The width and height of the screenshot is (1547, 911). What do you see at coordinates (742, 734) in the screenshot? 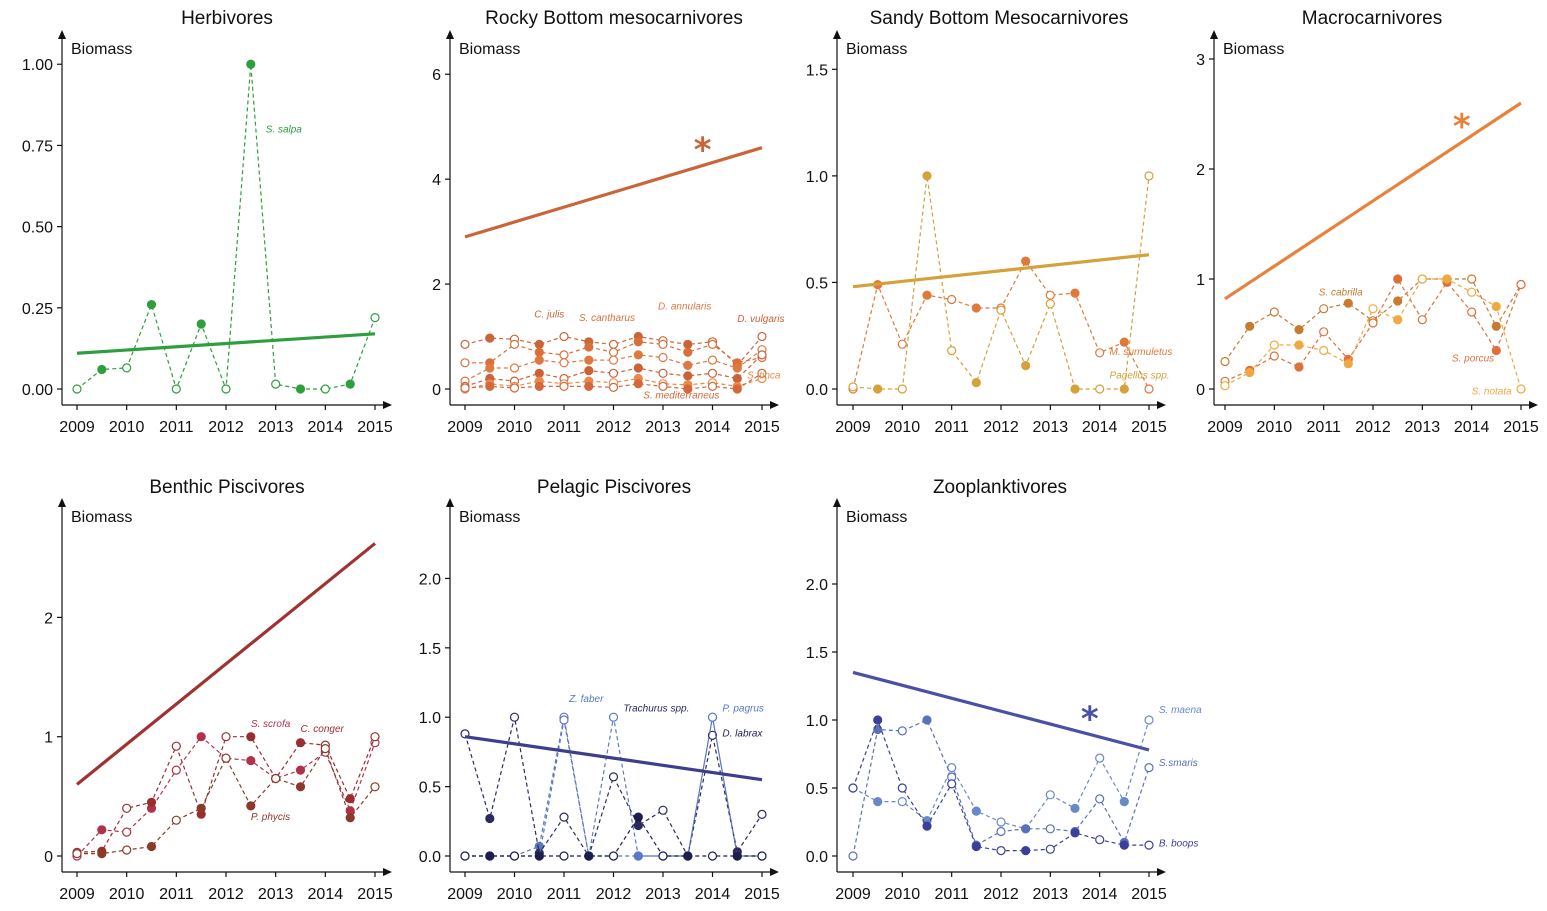
I see `species-label: D. labrax` at bounding box center [742, 734].